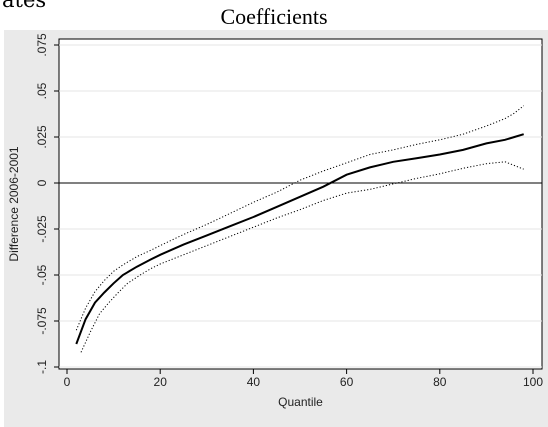 The width and height of the screenshot is (548, 427). I want to click on y-tick-label: -.1, so click(42, 367).